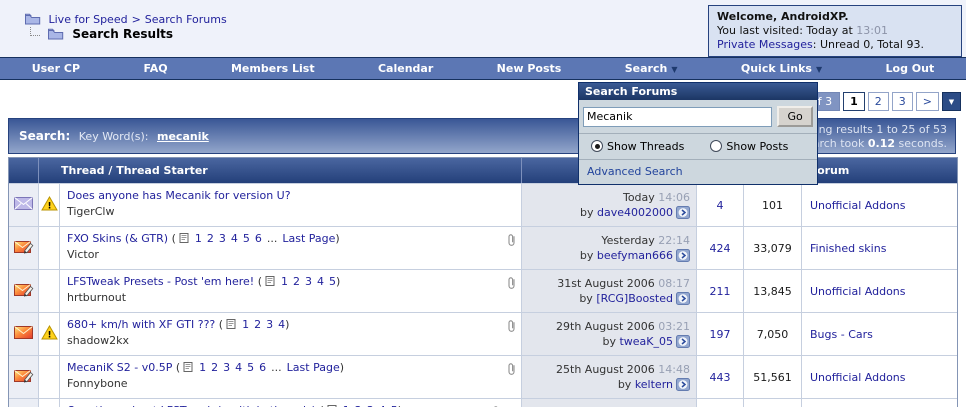  I want to click on radio-label: Show Posts, so click(757, 146).